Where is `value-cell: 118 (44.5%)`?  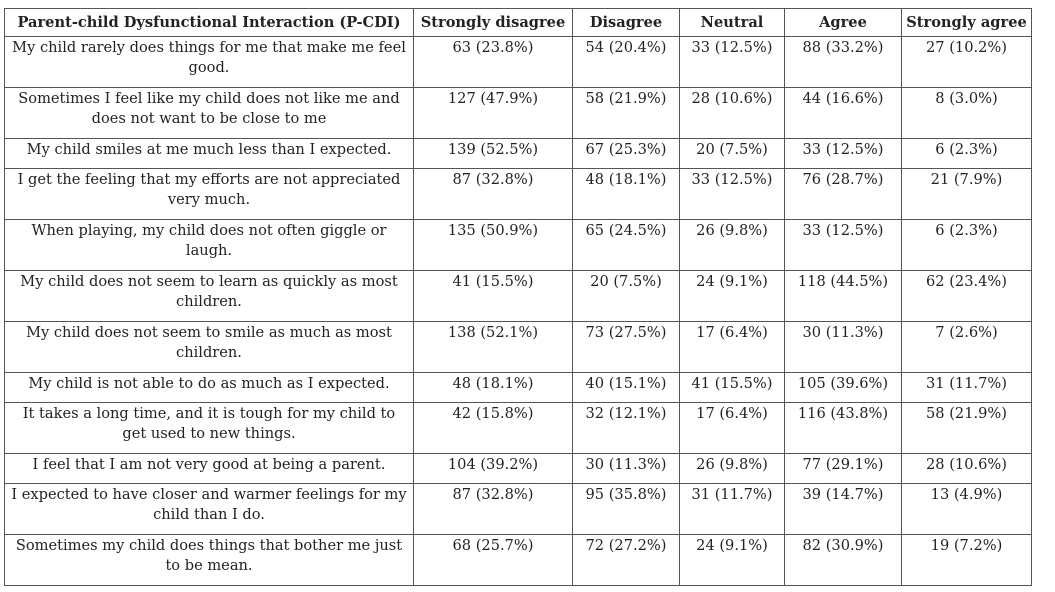
value-cell: 118 (44.5%) is located at coordinates (843, 296).